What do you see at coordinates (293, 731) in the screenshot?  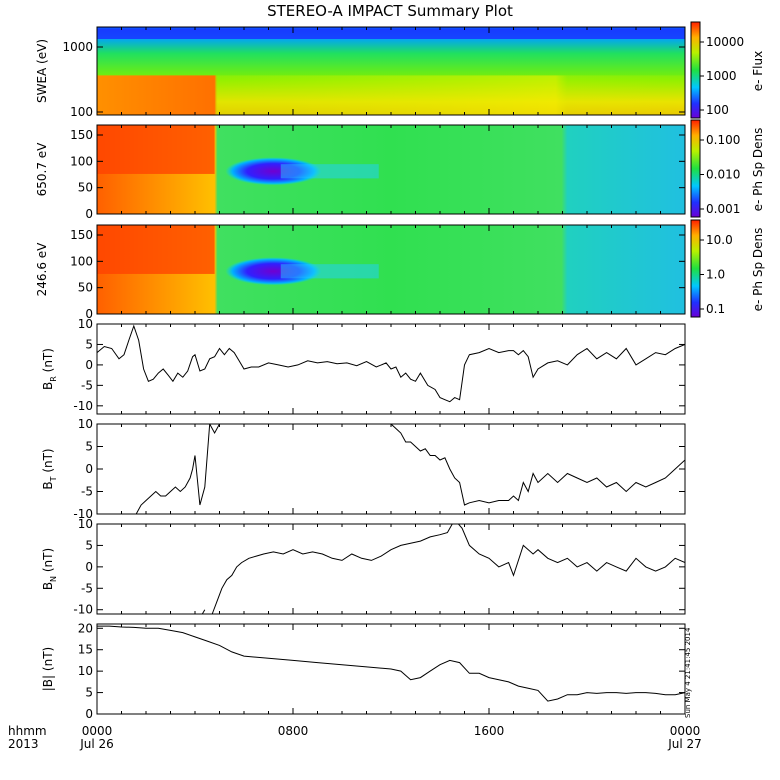 I see `x-tick-label: 0800` at bounding box center [293, 731].